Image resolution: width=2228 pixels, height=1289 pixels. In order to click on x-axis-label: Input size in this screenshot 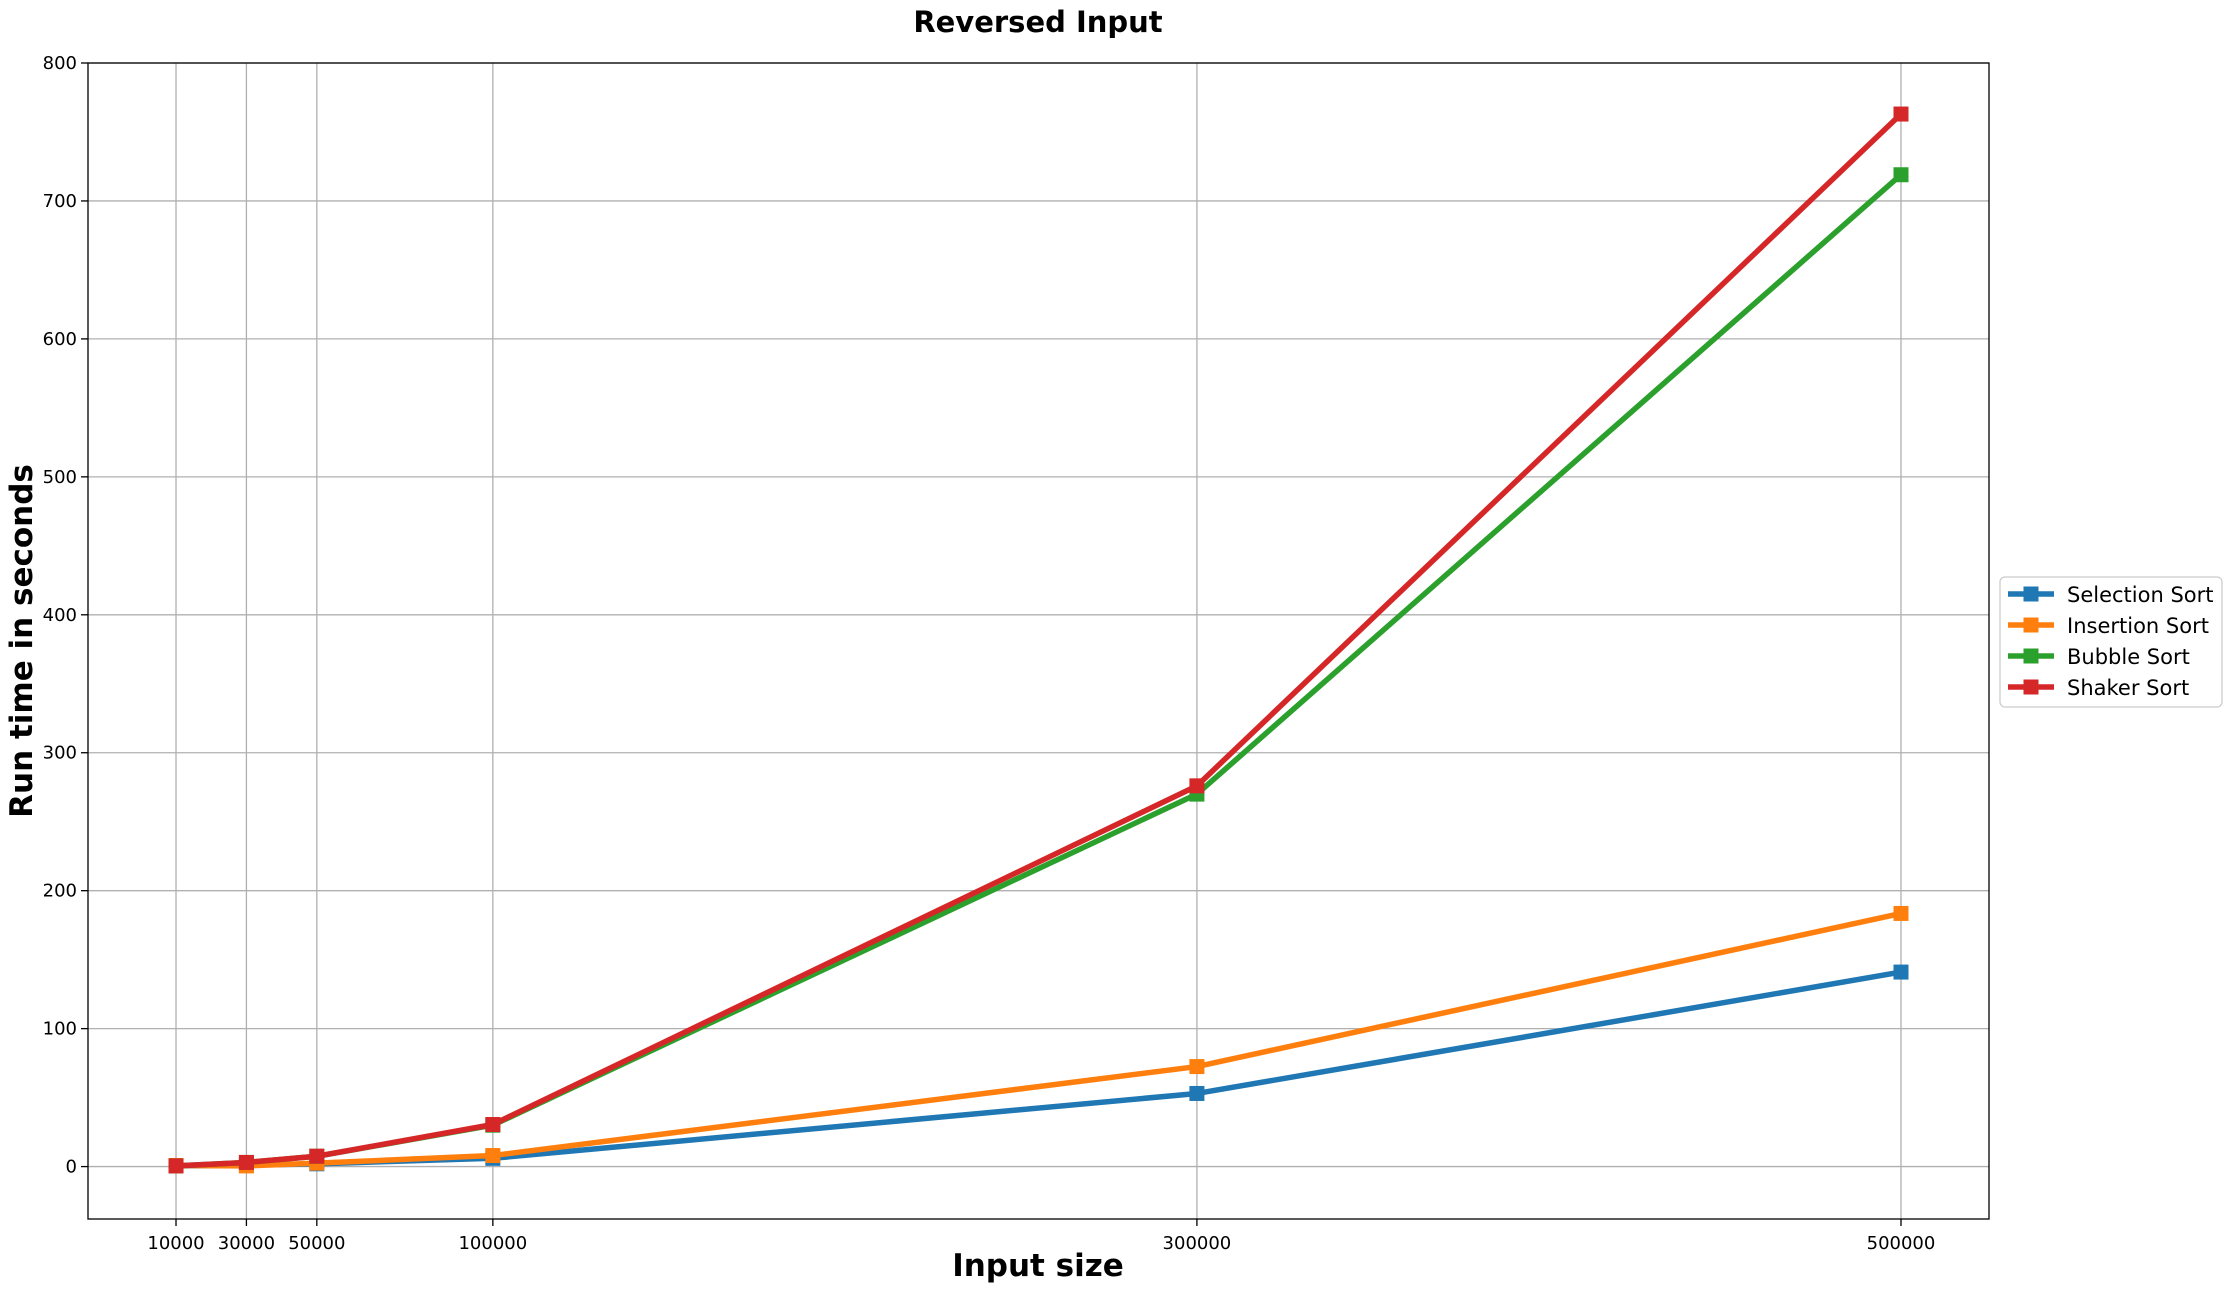, I will do `click(1038, 1266)`.